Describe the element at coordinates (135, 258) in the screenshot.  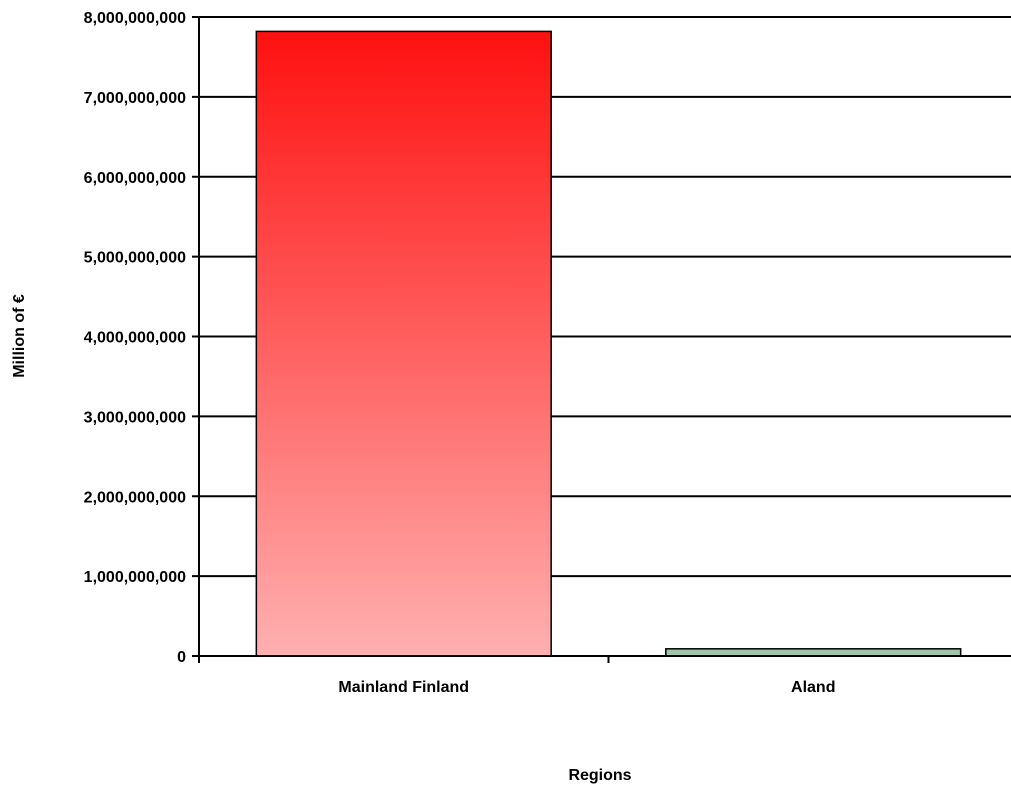
I see `y-tick-label: 5,000,000,000` at that location.